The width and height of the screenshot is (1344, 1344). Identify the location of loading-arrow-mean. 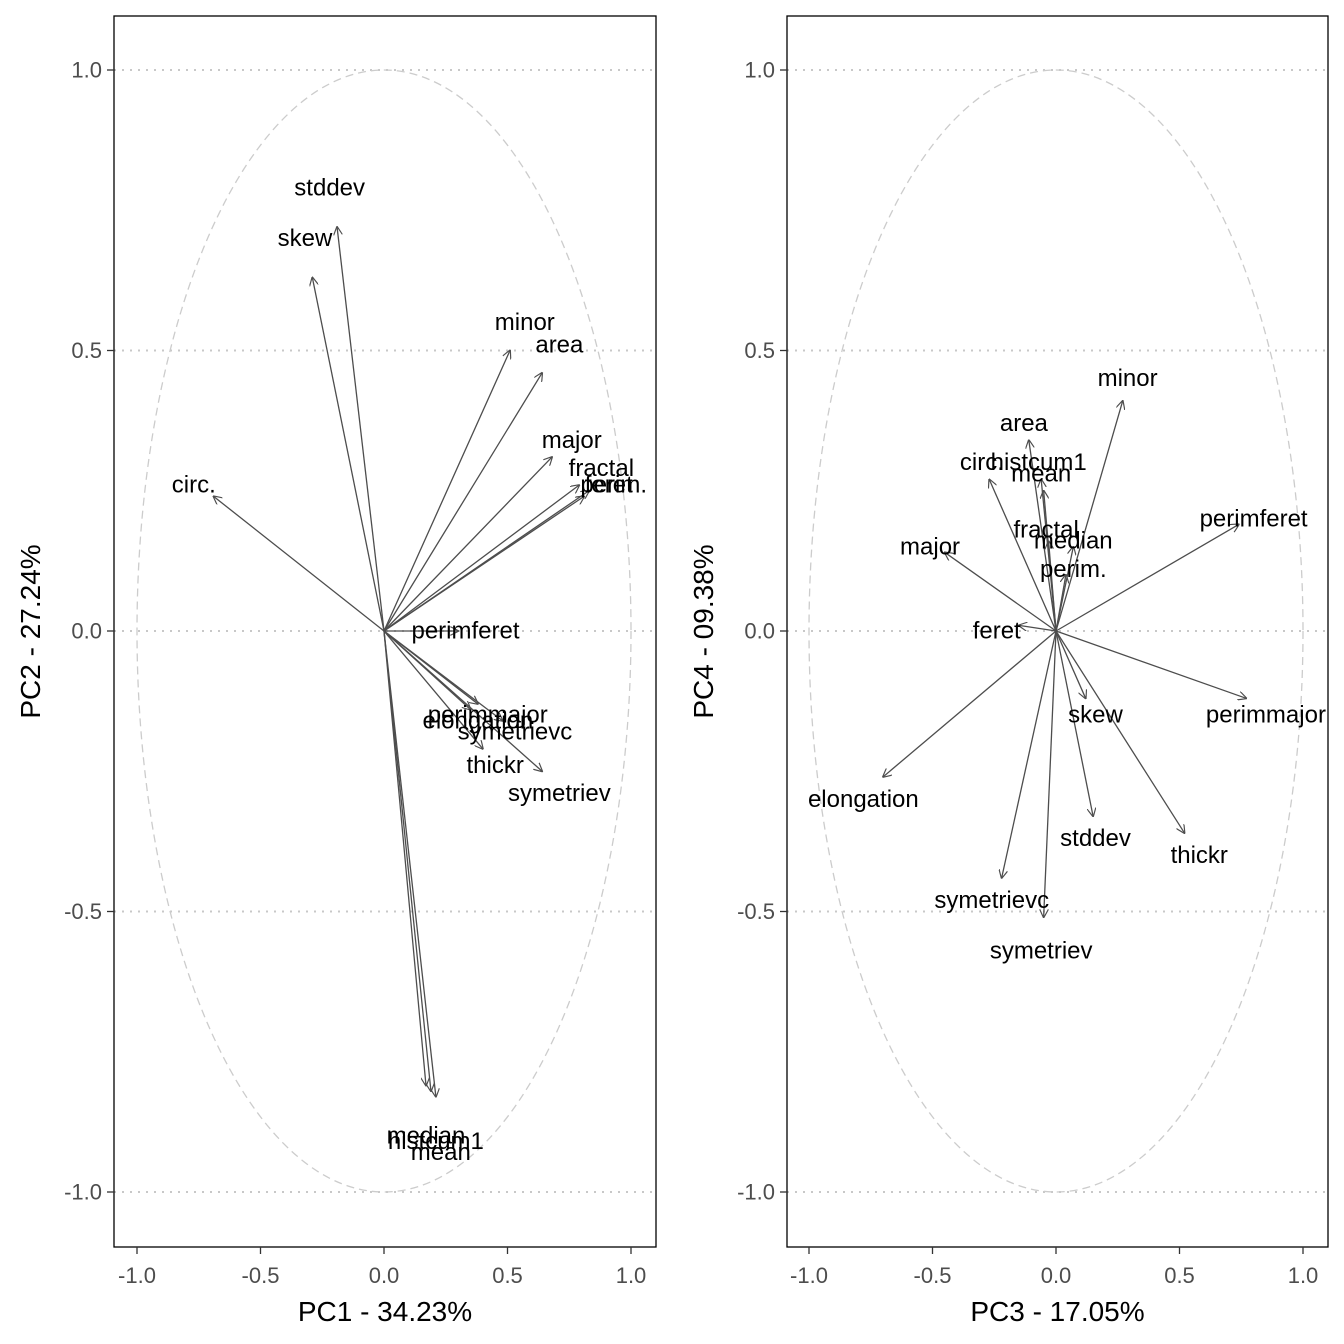
(409, 863).